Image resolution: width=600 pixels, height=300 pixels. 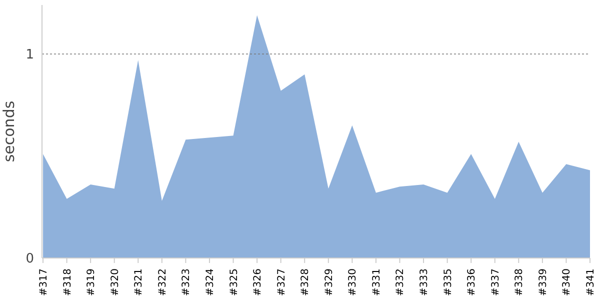 I want to click on x-tick-label: #326, so click(x=258, y=282).